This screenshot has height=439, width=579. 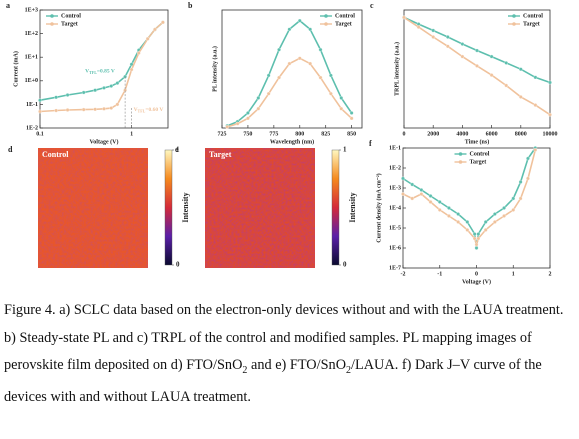 I want to click on y-tick-label: 1E-2, so click(x=32, y=128).